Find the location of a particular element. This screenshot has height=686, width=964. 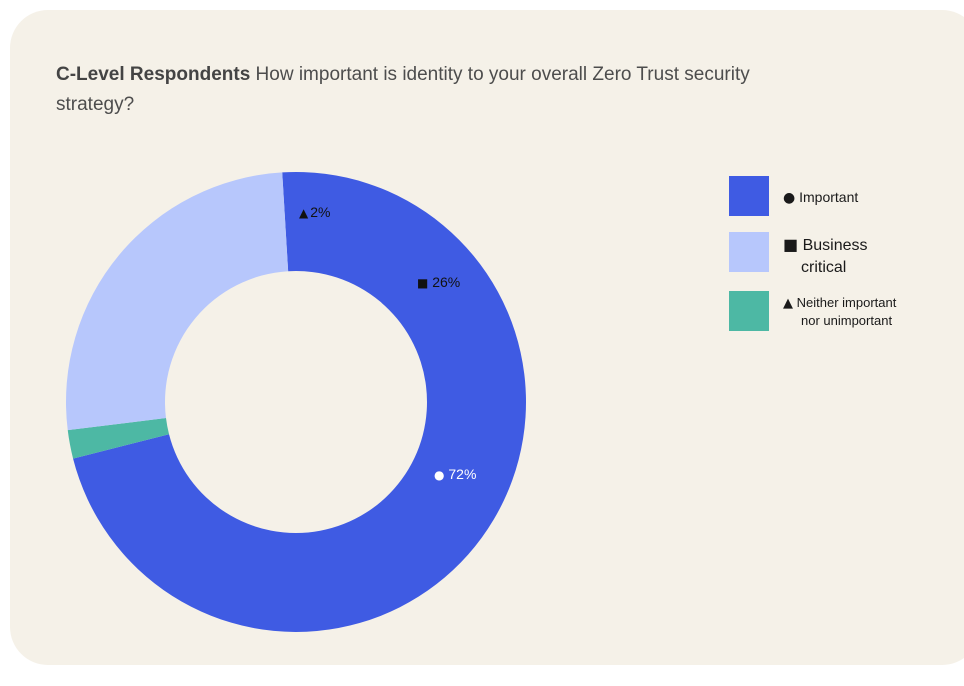

legend-label-important: ● Important is located at coordinates (820, 197).